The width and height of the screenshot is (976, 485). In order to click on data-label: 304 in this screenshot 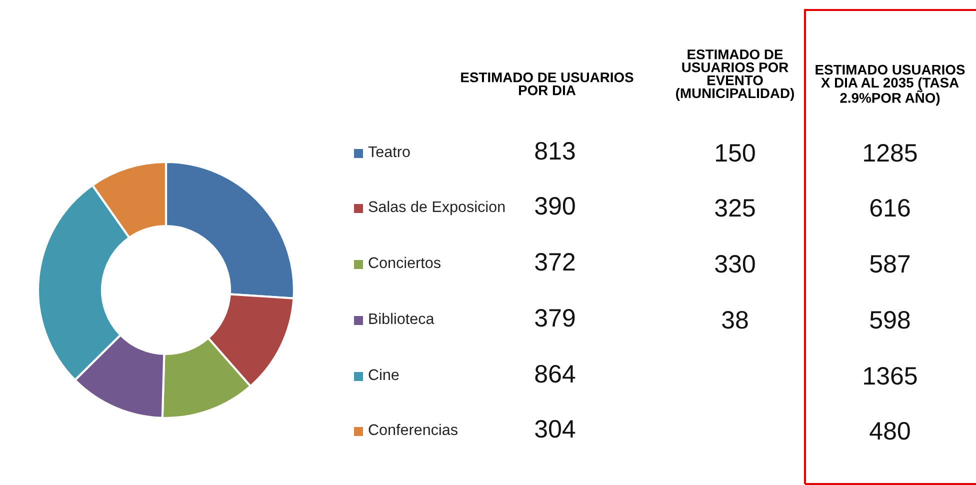, I will do `click(555, 429)`.